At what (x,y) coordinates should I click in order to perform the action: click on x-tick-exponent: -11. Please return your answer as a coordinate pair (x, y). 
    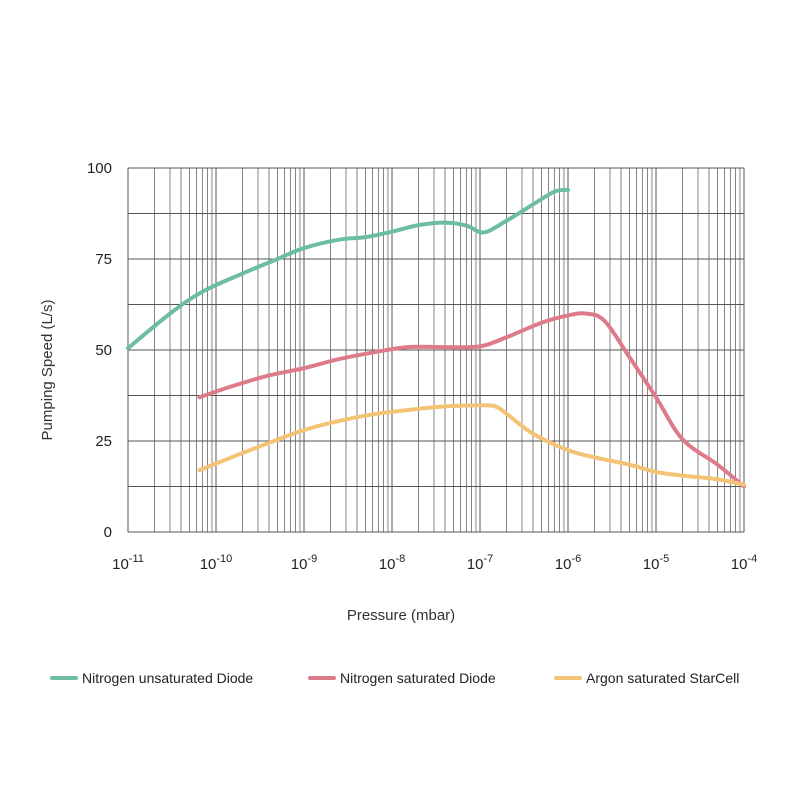
    Looking at the image, I should click on (136, 559).